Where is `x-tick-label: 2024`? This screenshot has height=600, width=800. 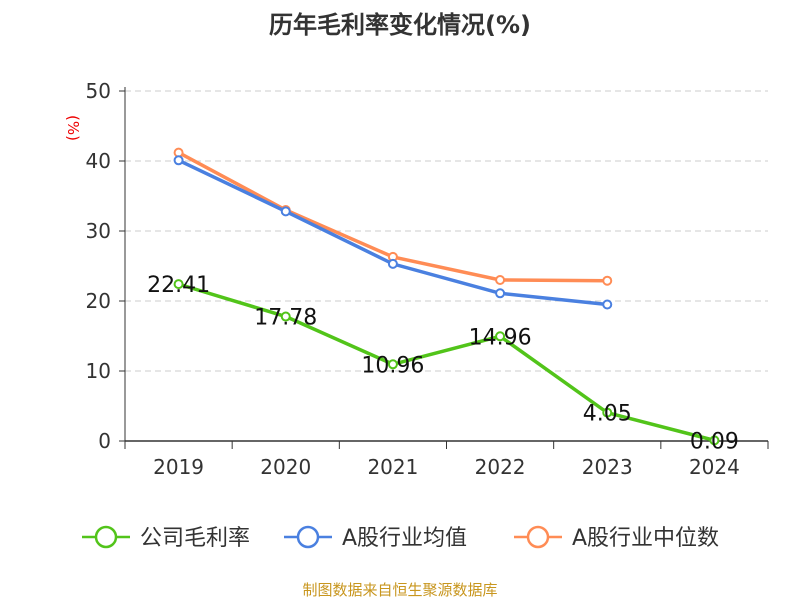 x-tick-label: 2024 is located at coordinates (714, 467).